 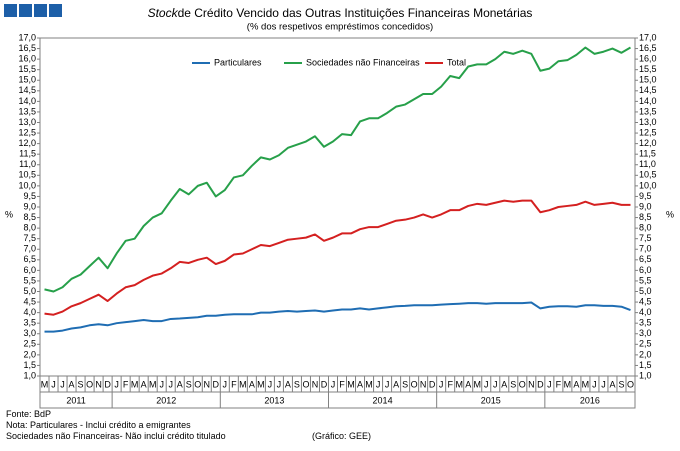 I want to click on y-tick-label: 14,0, so click(x=27, y=101).